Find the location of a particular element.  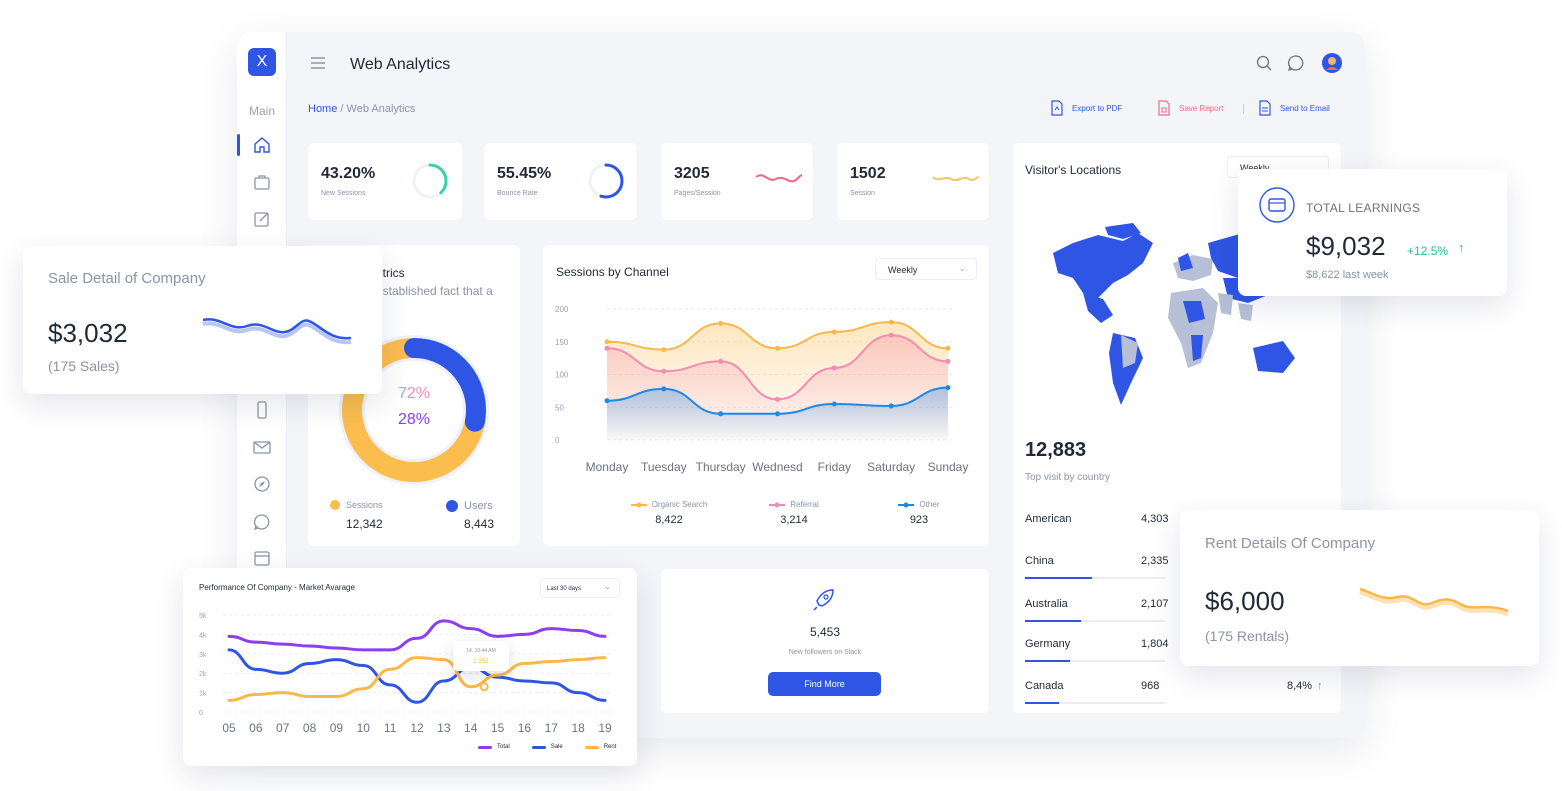

messages-icon is located at coordinates (1296, 63).